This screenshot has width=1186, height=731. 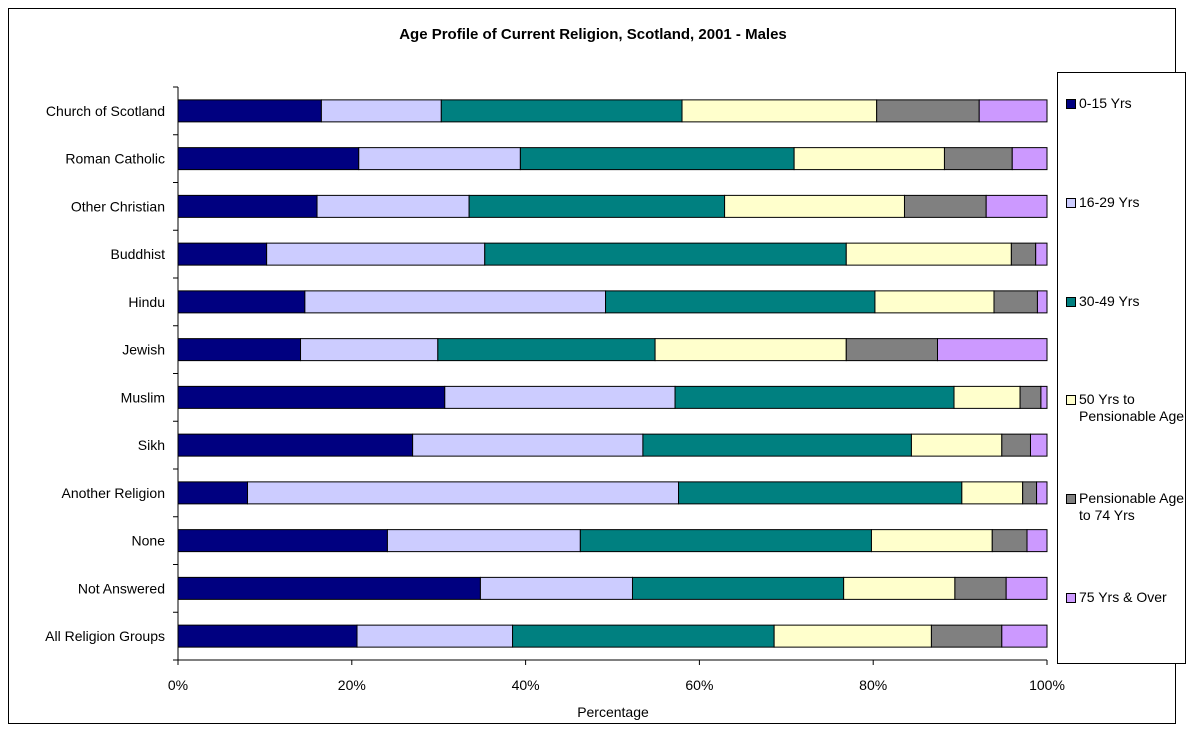 I want to click on category-label: None, so click(x=149, y=541).